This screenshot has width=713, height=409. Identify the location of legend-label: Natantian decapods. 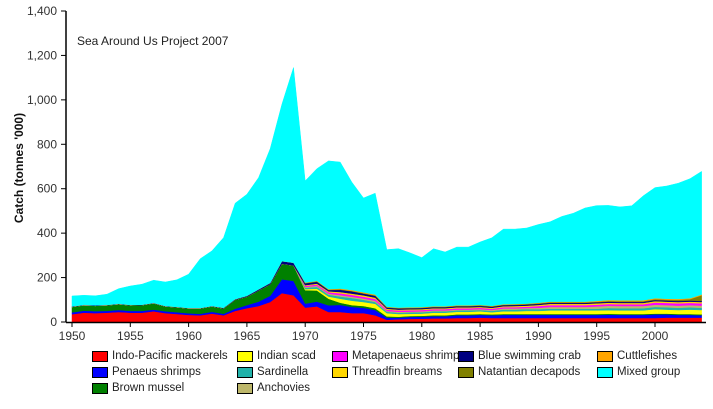
(529, 372).